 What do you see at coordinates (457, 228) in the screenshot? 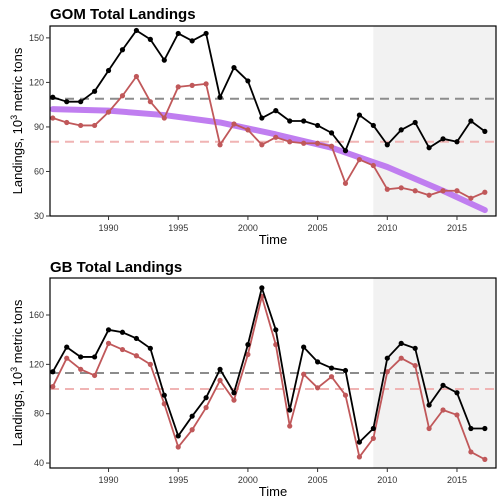
I see `gom-x-tick-label: 2015` at bounding box center [457, 228].